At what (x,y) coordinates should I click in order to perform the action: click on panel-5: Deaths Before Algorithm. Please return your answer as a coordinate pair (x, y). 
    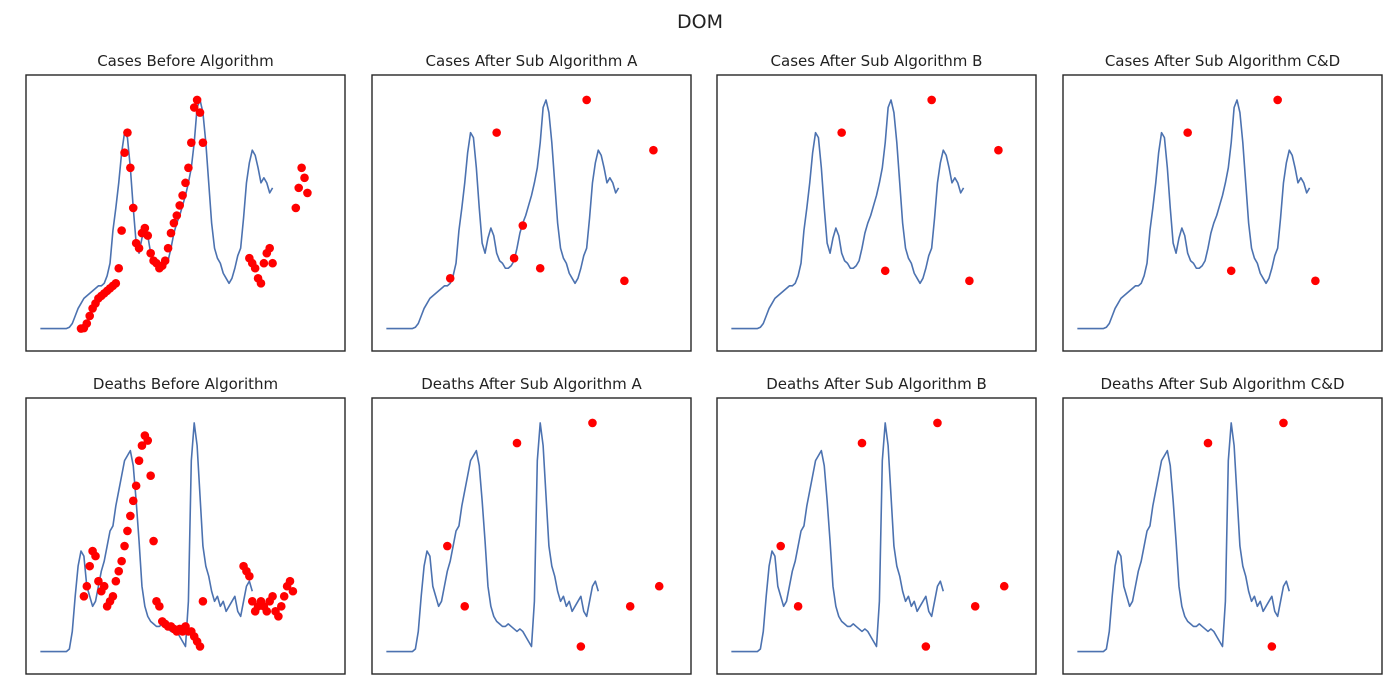
    Looking at the image, I should click on (185, 525).